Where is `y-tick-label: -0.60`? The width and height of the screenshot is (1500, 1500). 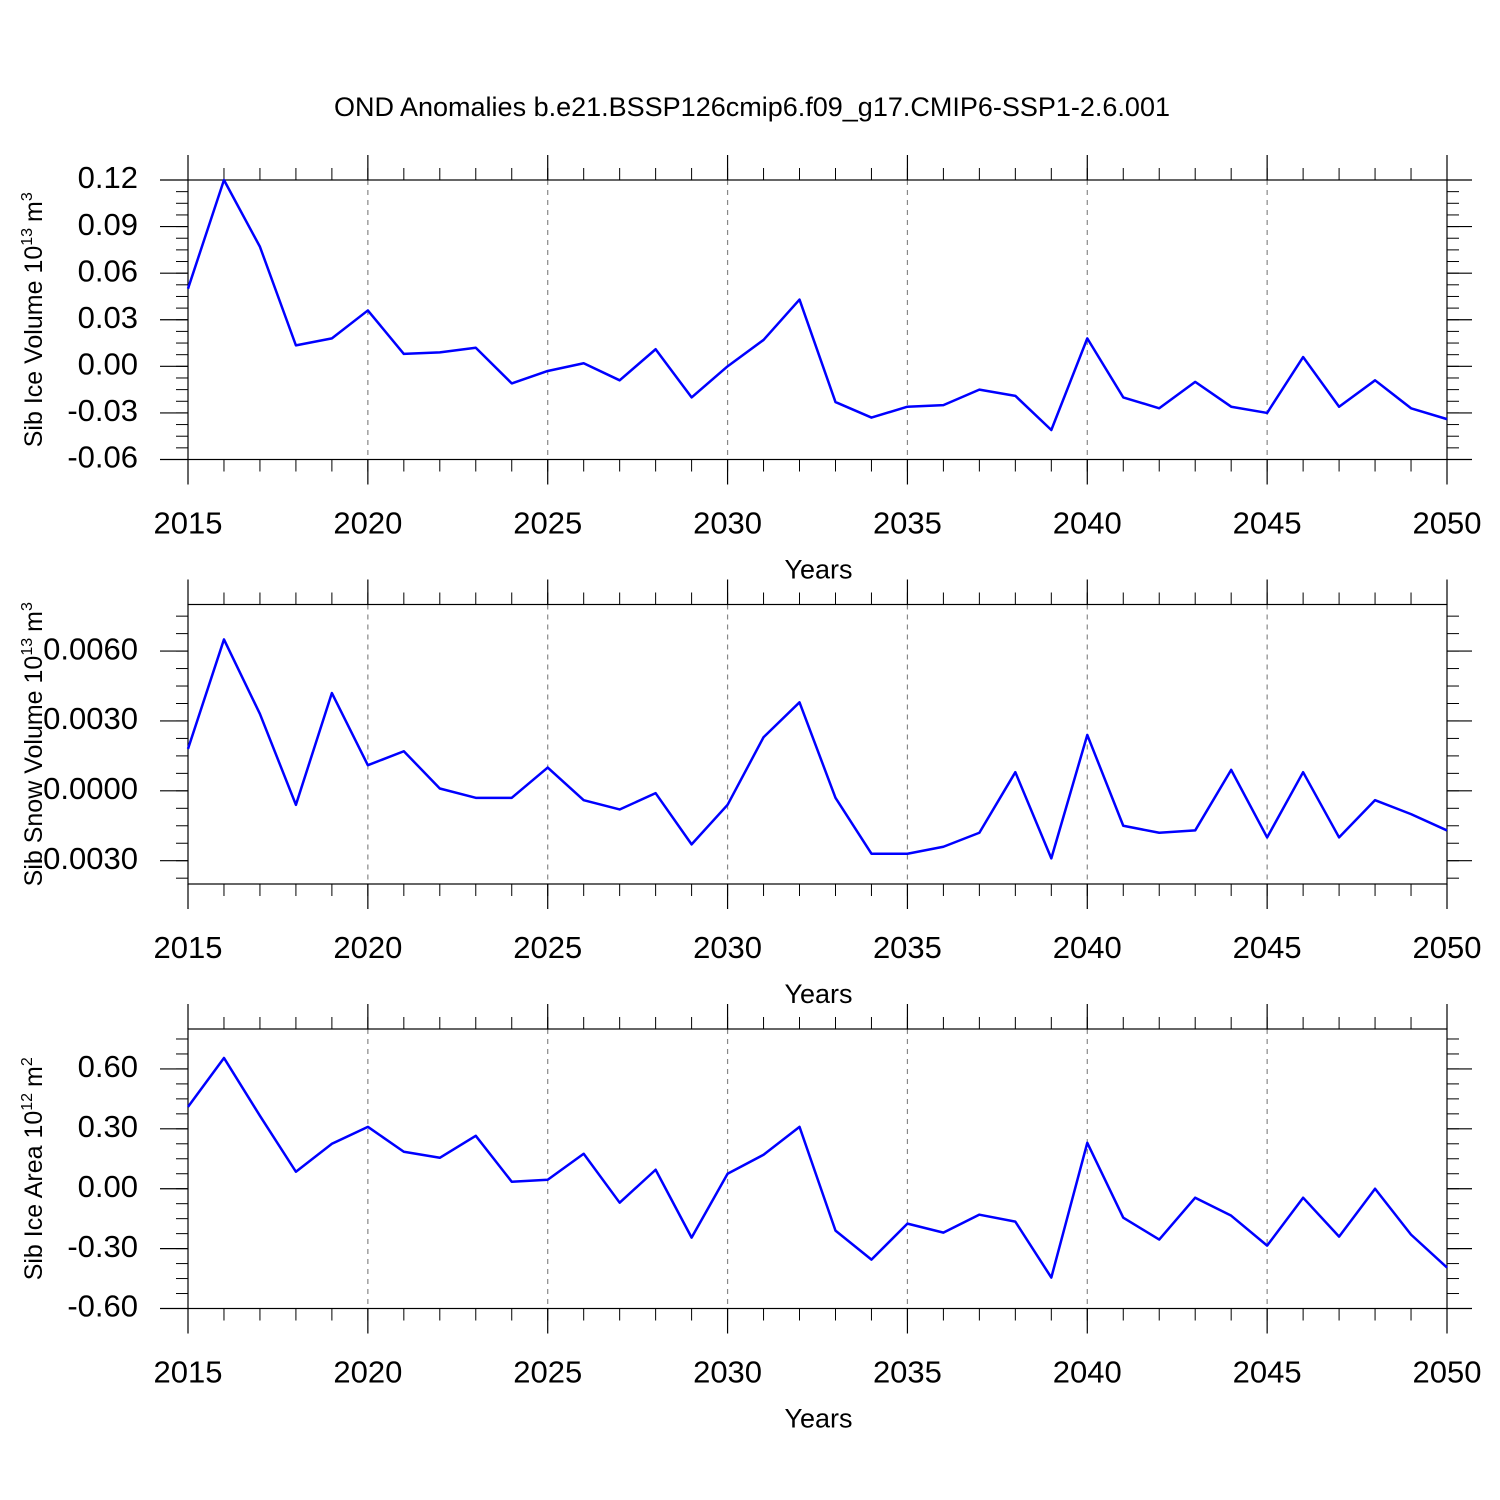
y-tick-label: -0.60 is located at coordinates (102, 1306).